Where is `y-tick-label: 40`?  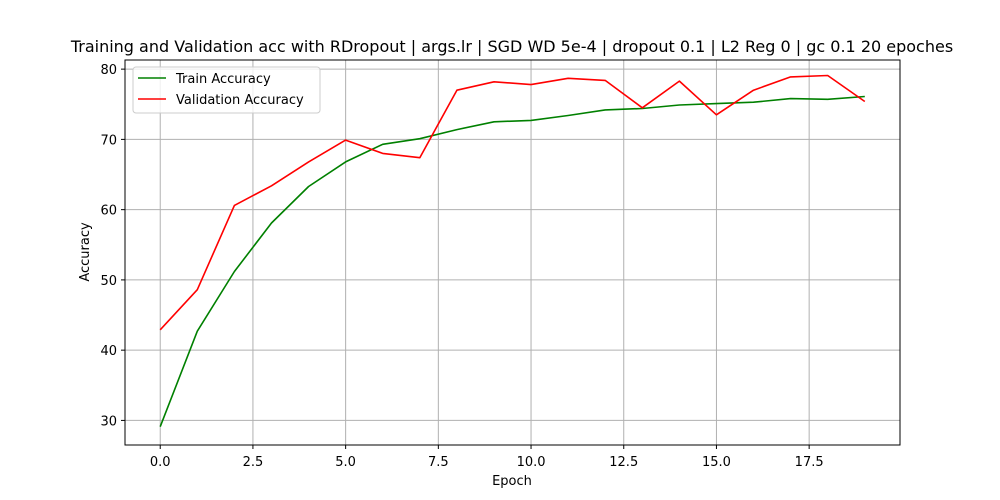
y-tick-label: 40 is located at coordinates (108, 351).